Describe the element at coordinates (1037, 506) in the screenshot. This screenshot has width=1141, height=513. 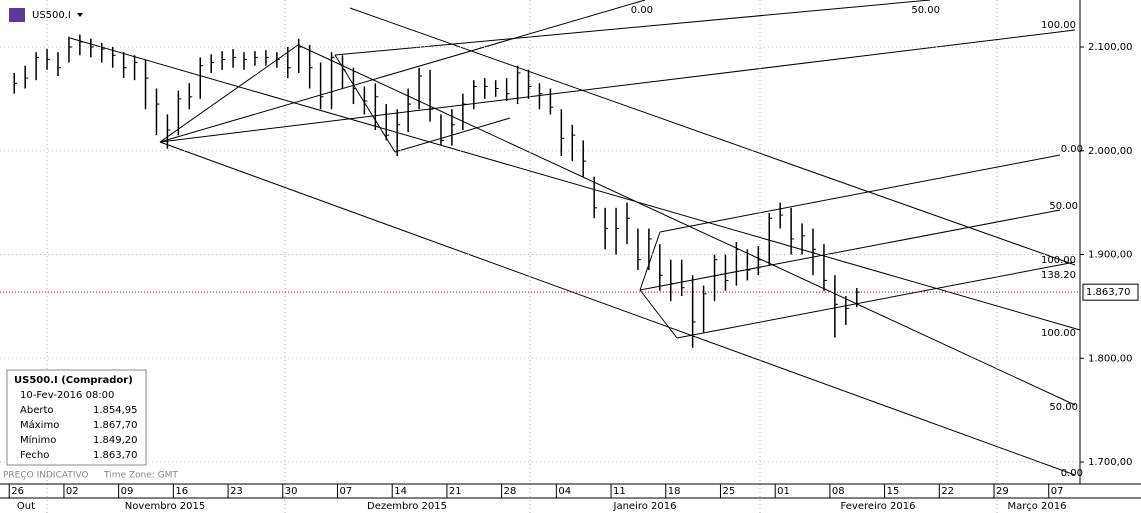
I see `month-label: Março 2016` at that location.